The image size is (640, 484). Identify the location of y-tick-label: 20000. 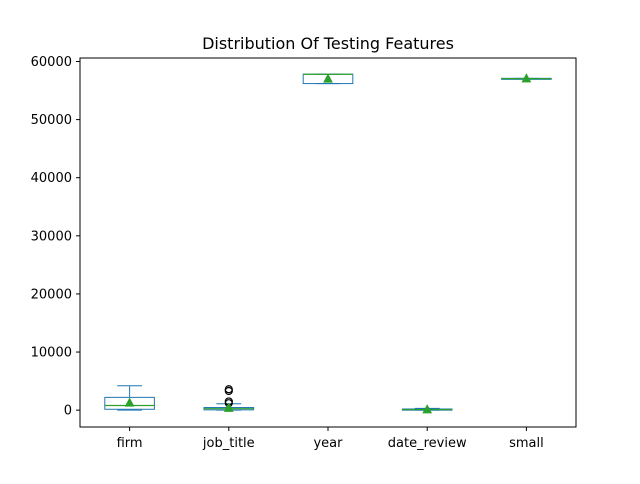
(51, 294).